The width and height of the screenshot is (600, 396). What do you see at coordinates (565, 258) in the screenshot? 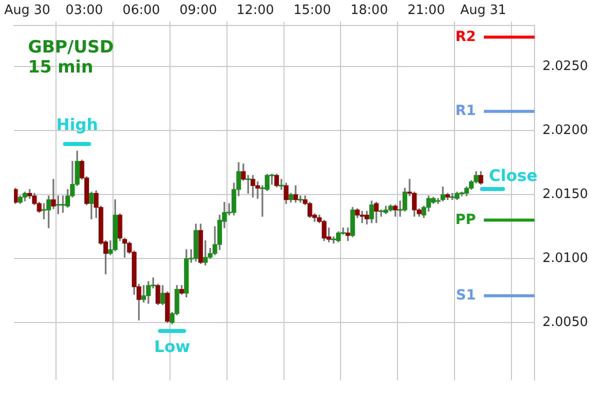
I see `y-tick-label: 2.0100` at bounding box center [565, 258].